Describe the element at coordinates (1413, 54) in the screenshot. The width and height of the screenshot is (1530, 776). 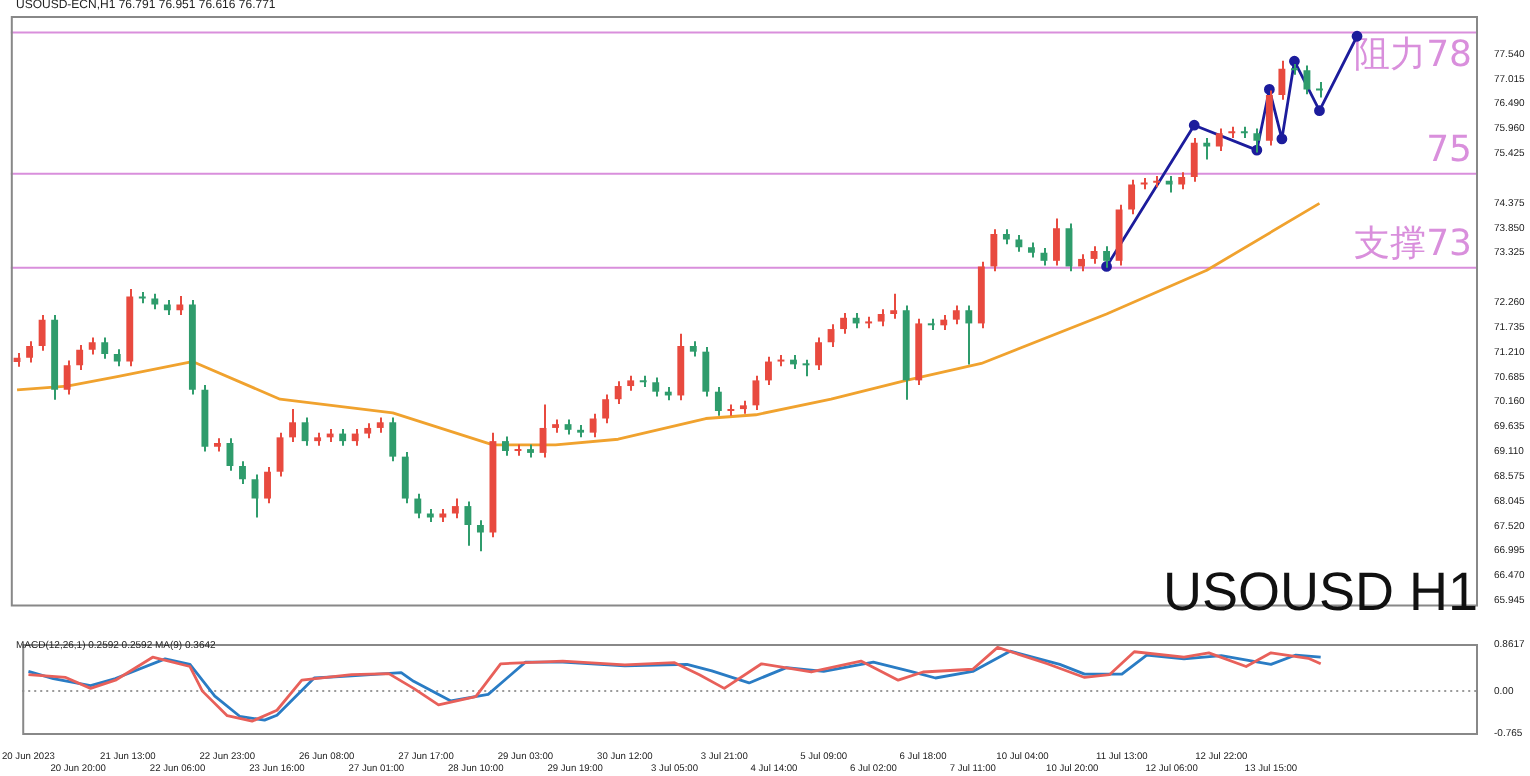
I see `ref-line-label: 阻力78` at that location.